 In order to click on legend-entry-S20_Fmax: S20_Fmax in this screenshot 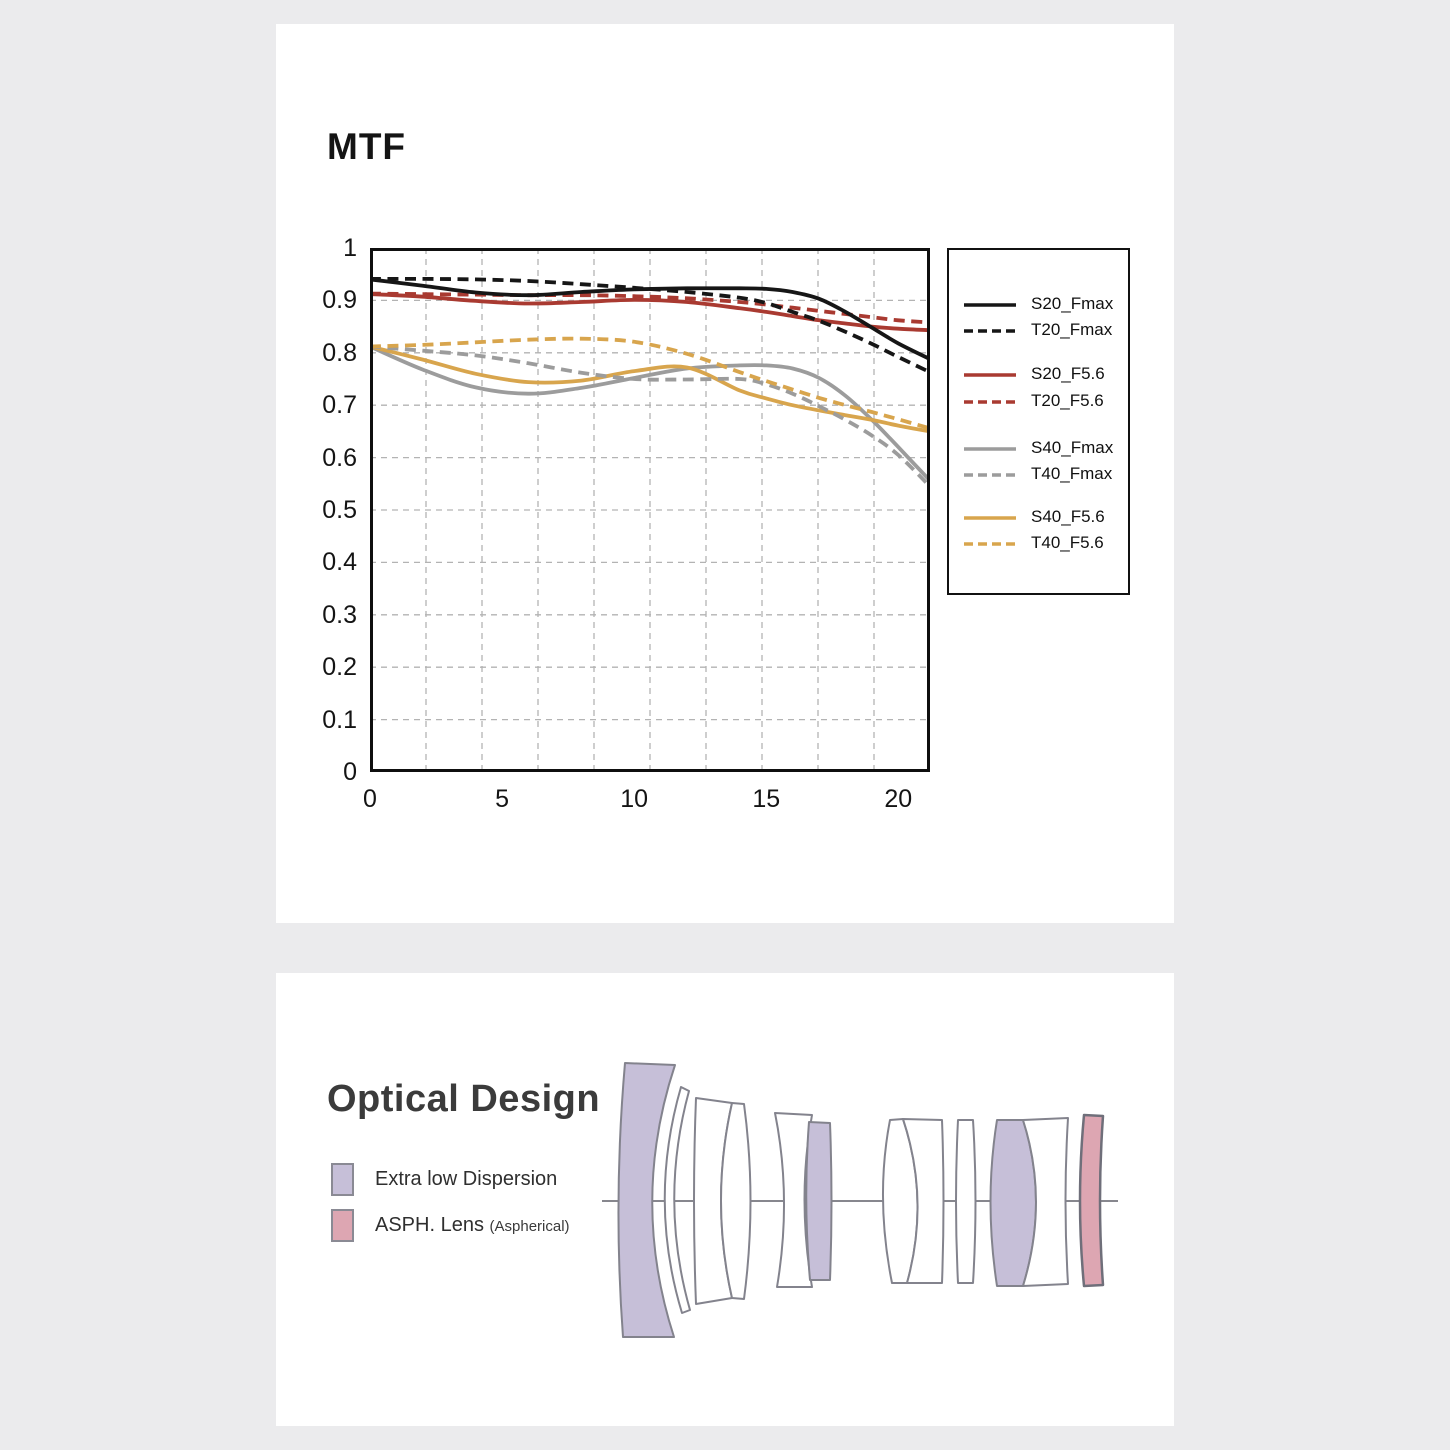, I will do `click(1038, 304)`.